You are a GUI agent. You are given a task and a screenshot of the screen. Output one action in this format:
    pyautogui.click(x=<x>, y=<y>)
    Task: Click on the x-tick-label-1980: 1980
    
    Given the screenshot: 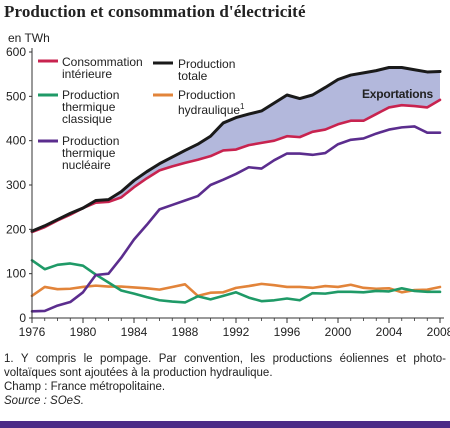 What is the action you would take?
    pyautogui.click(x=83, y=332)
    